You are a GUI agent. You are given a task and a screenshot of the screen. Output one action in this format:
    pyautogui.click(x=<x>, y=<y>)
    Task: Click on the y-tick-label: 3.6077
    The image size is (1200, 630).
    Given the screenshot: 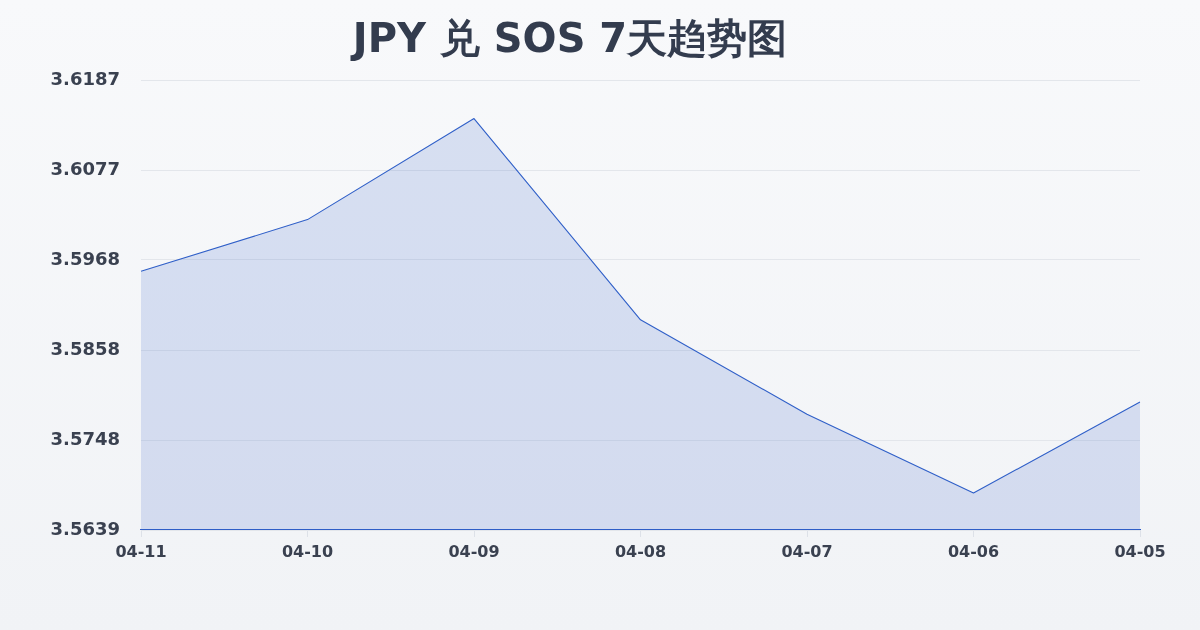 What is the action you would take?
    pyautogui.click(x=85, y=168)
    